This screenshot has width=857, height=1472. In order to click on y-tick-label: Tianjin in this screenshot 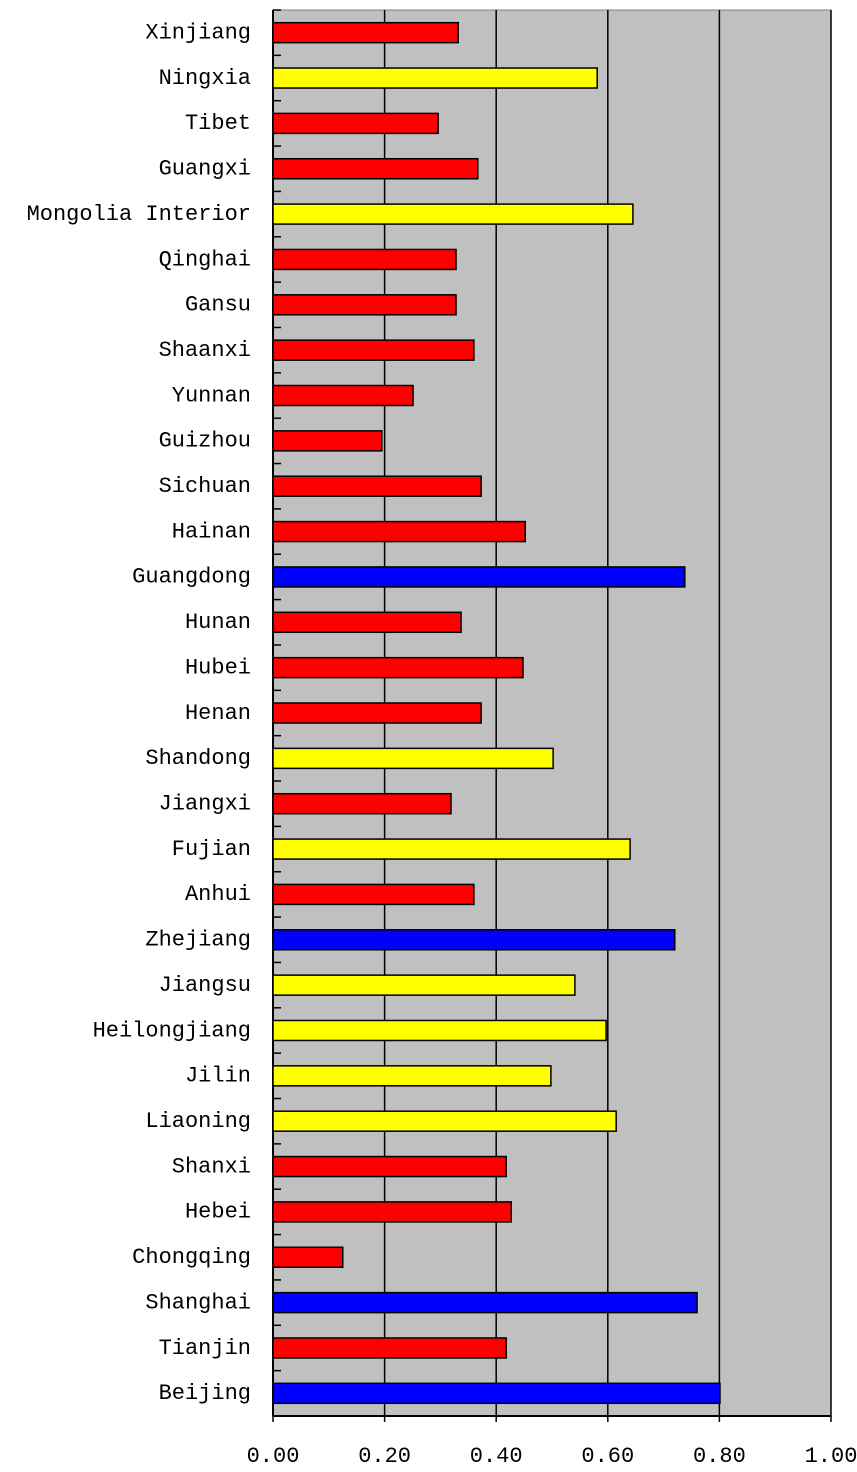, I will do `click(205, 1348)`.